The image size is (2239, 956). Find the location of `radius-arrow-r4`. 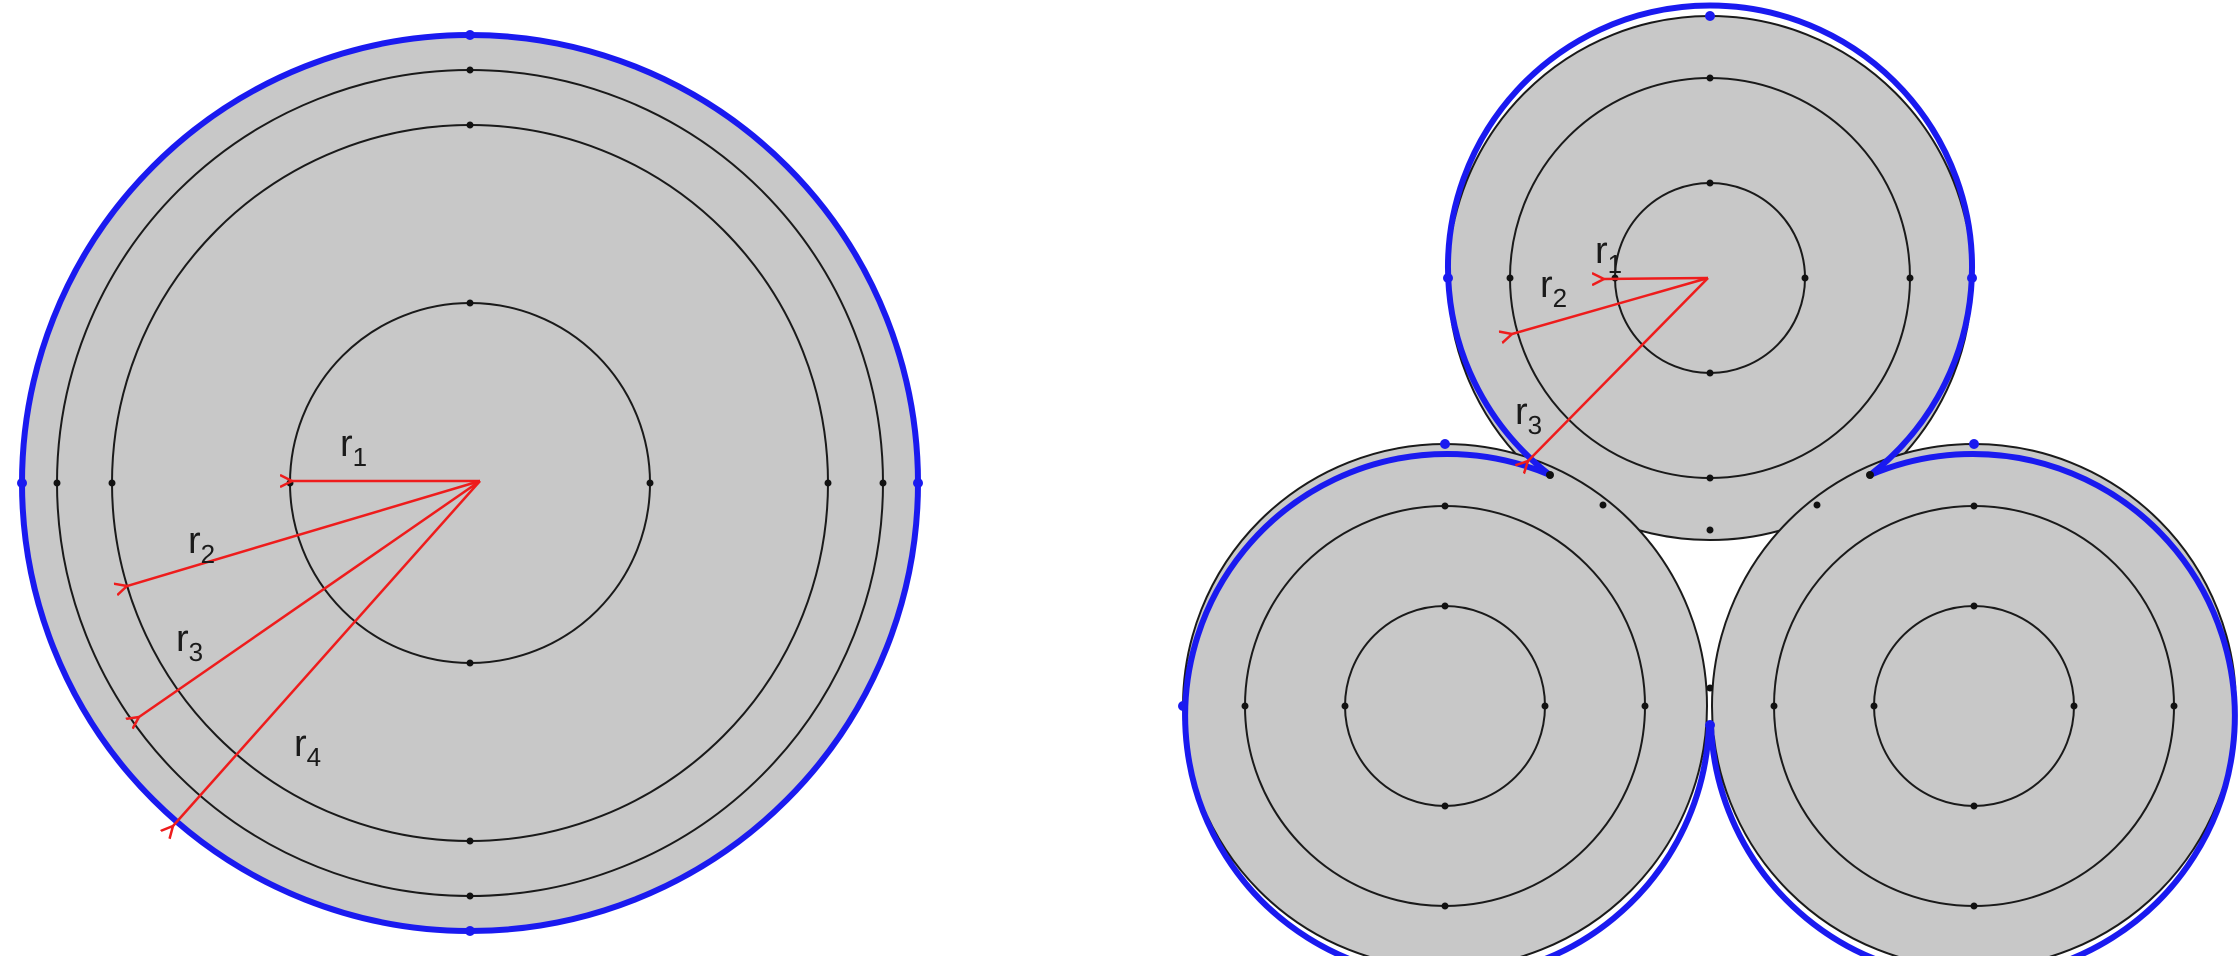

radius-arrow-r4 is located at coordinates (327, 653).